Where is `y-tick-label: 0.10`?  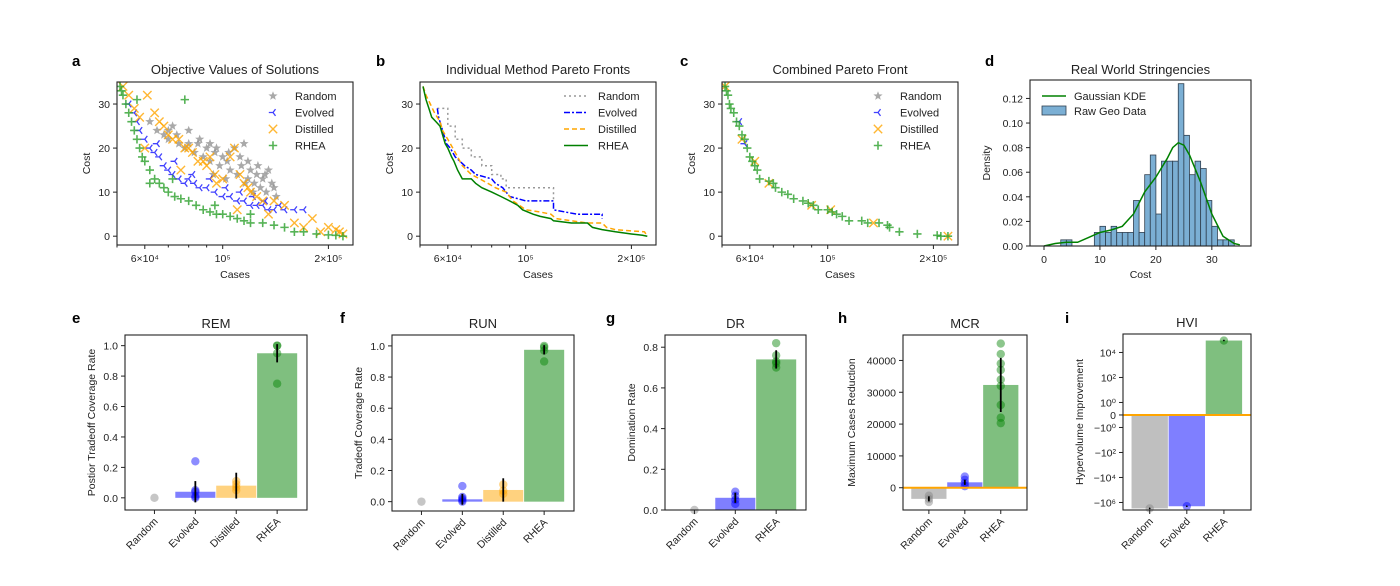 y-tick-label: 0.10 is located at coordinates (1013, 124).